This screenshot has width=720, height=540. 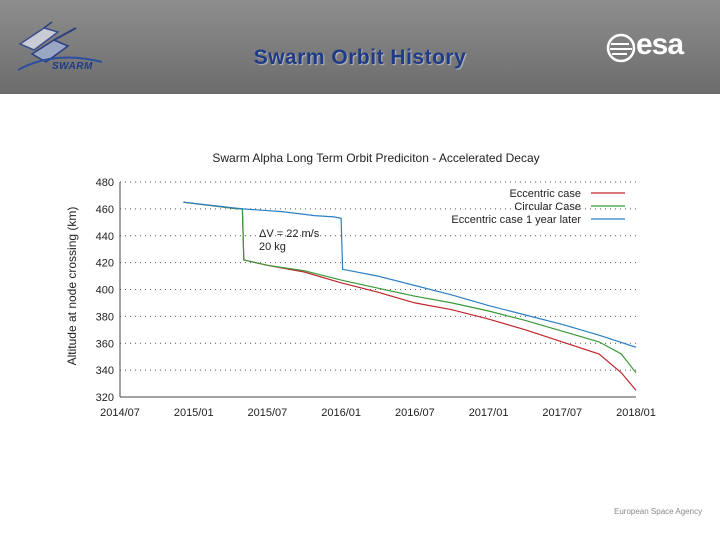 What do you see at coordinates (360, 57) in the screenshot?
I see `page-title: Swarm Orbit History` at bounding box center [360, 57].